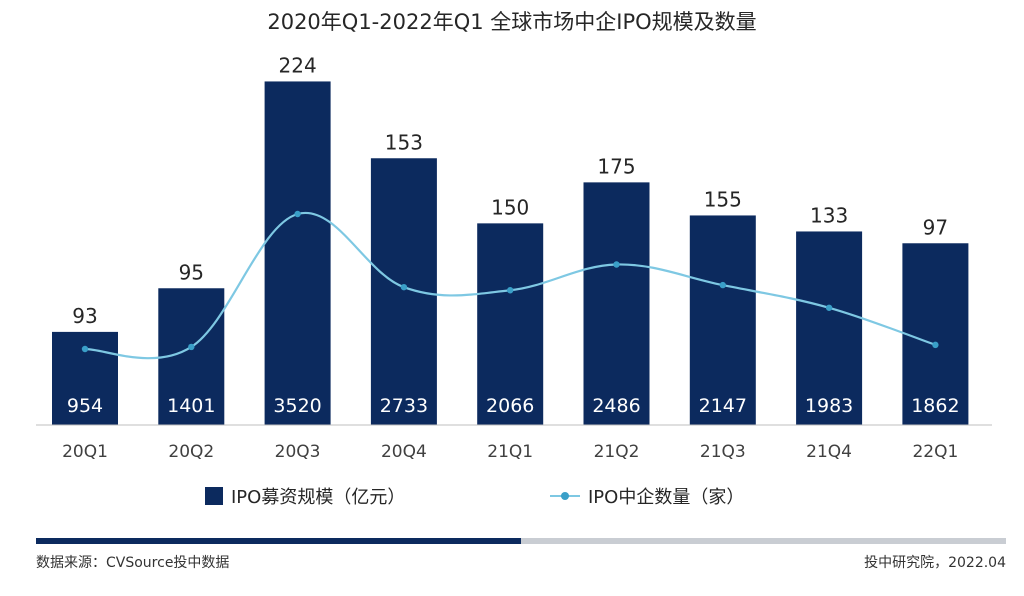 The height and width of the screenshot is (596, 1024). What do you see at coordinates (510, 452) in the screenshot?
I see `x-tick-label: 21Q1` at bounding box center [510, 452].